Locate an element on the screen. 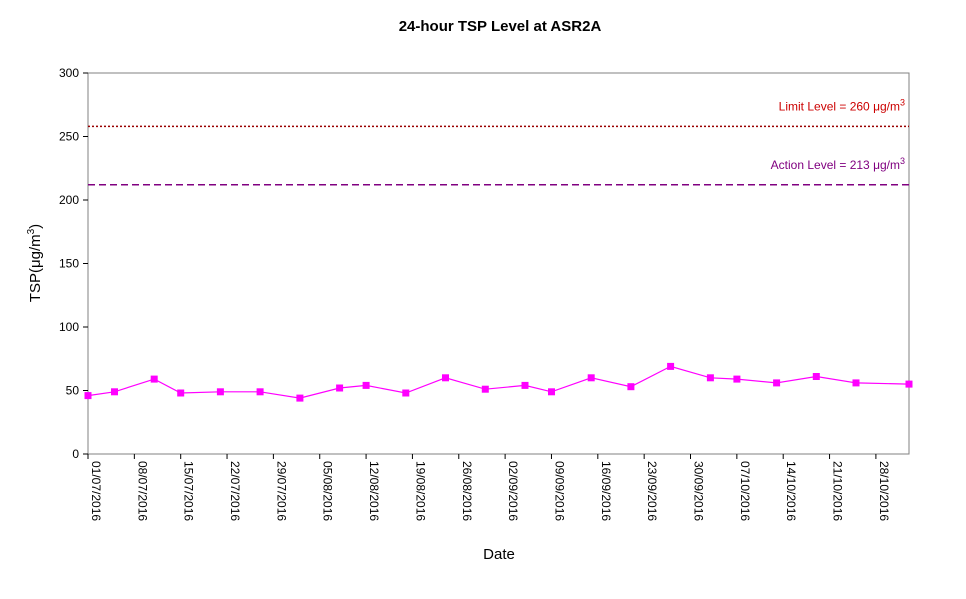  y-tick-label: 300 is located at coordinates (69, 73).